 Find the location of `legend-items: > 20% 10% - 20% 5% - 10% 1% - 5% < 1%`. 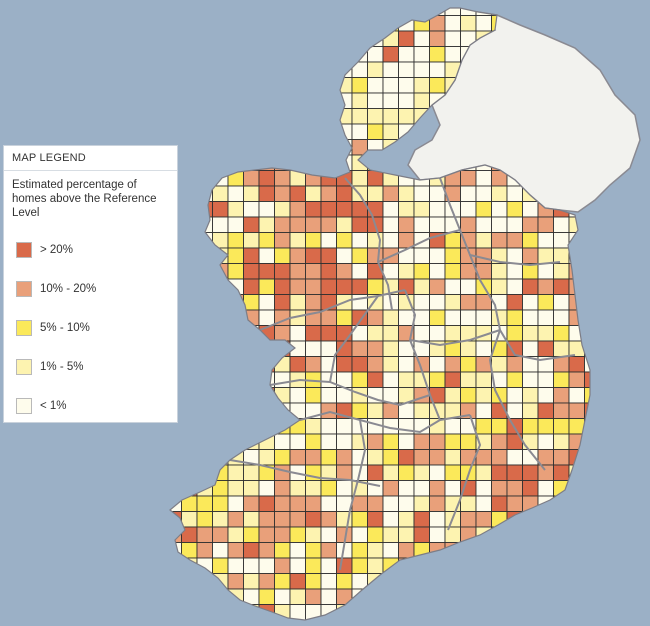

legend-items: > 20% 10% - 20% 5% - 10% 1% - 5% < 1% is located at coordinates (90, 327).